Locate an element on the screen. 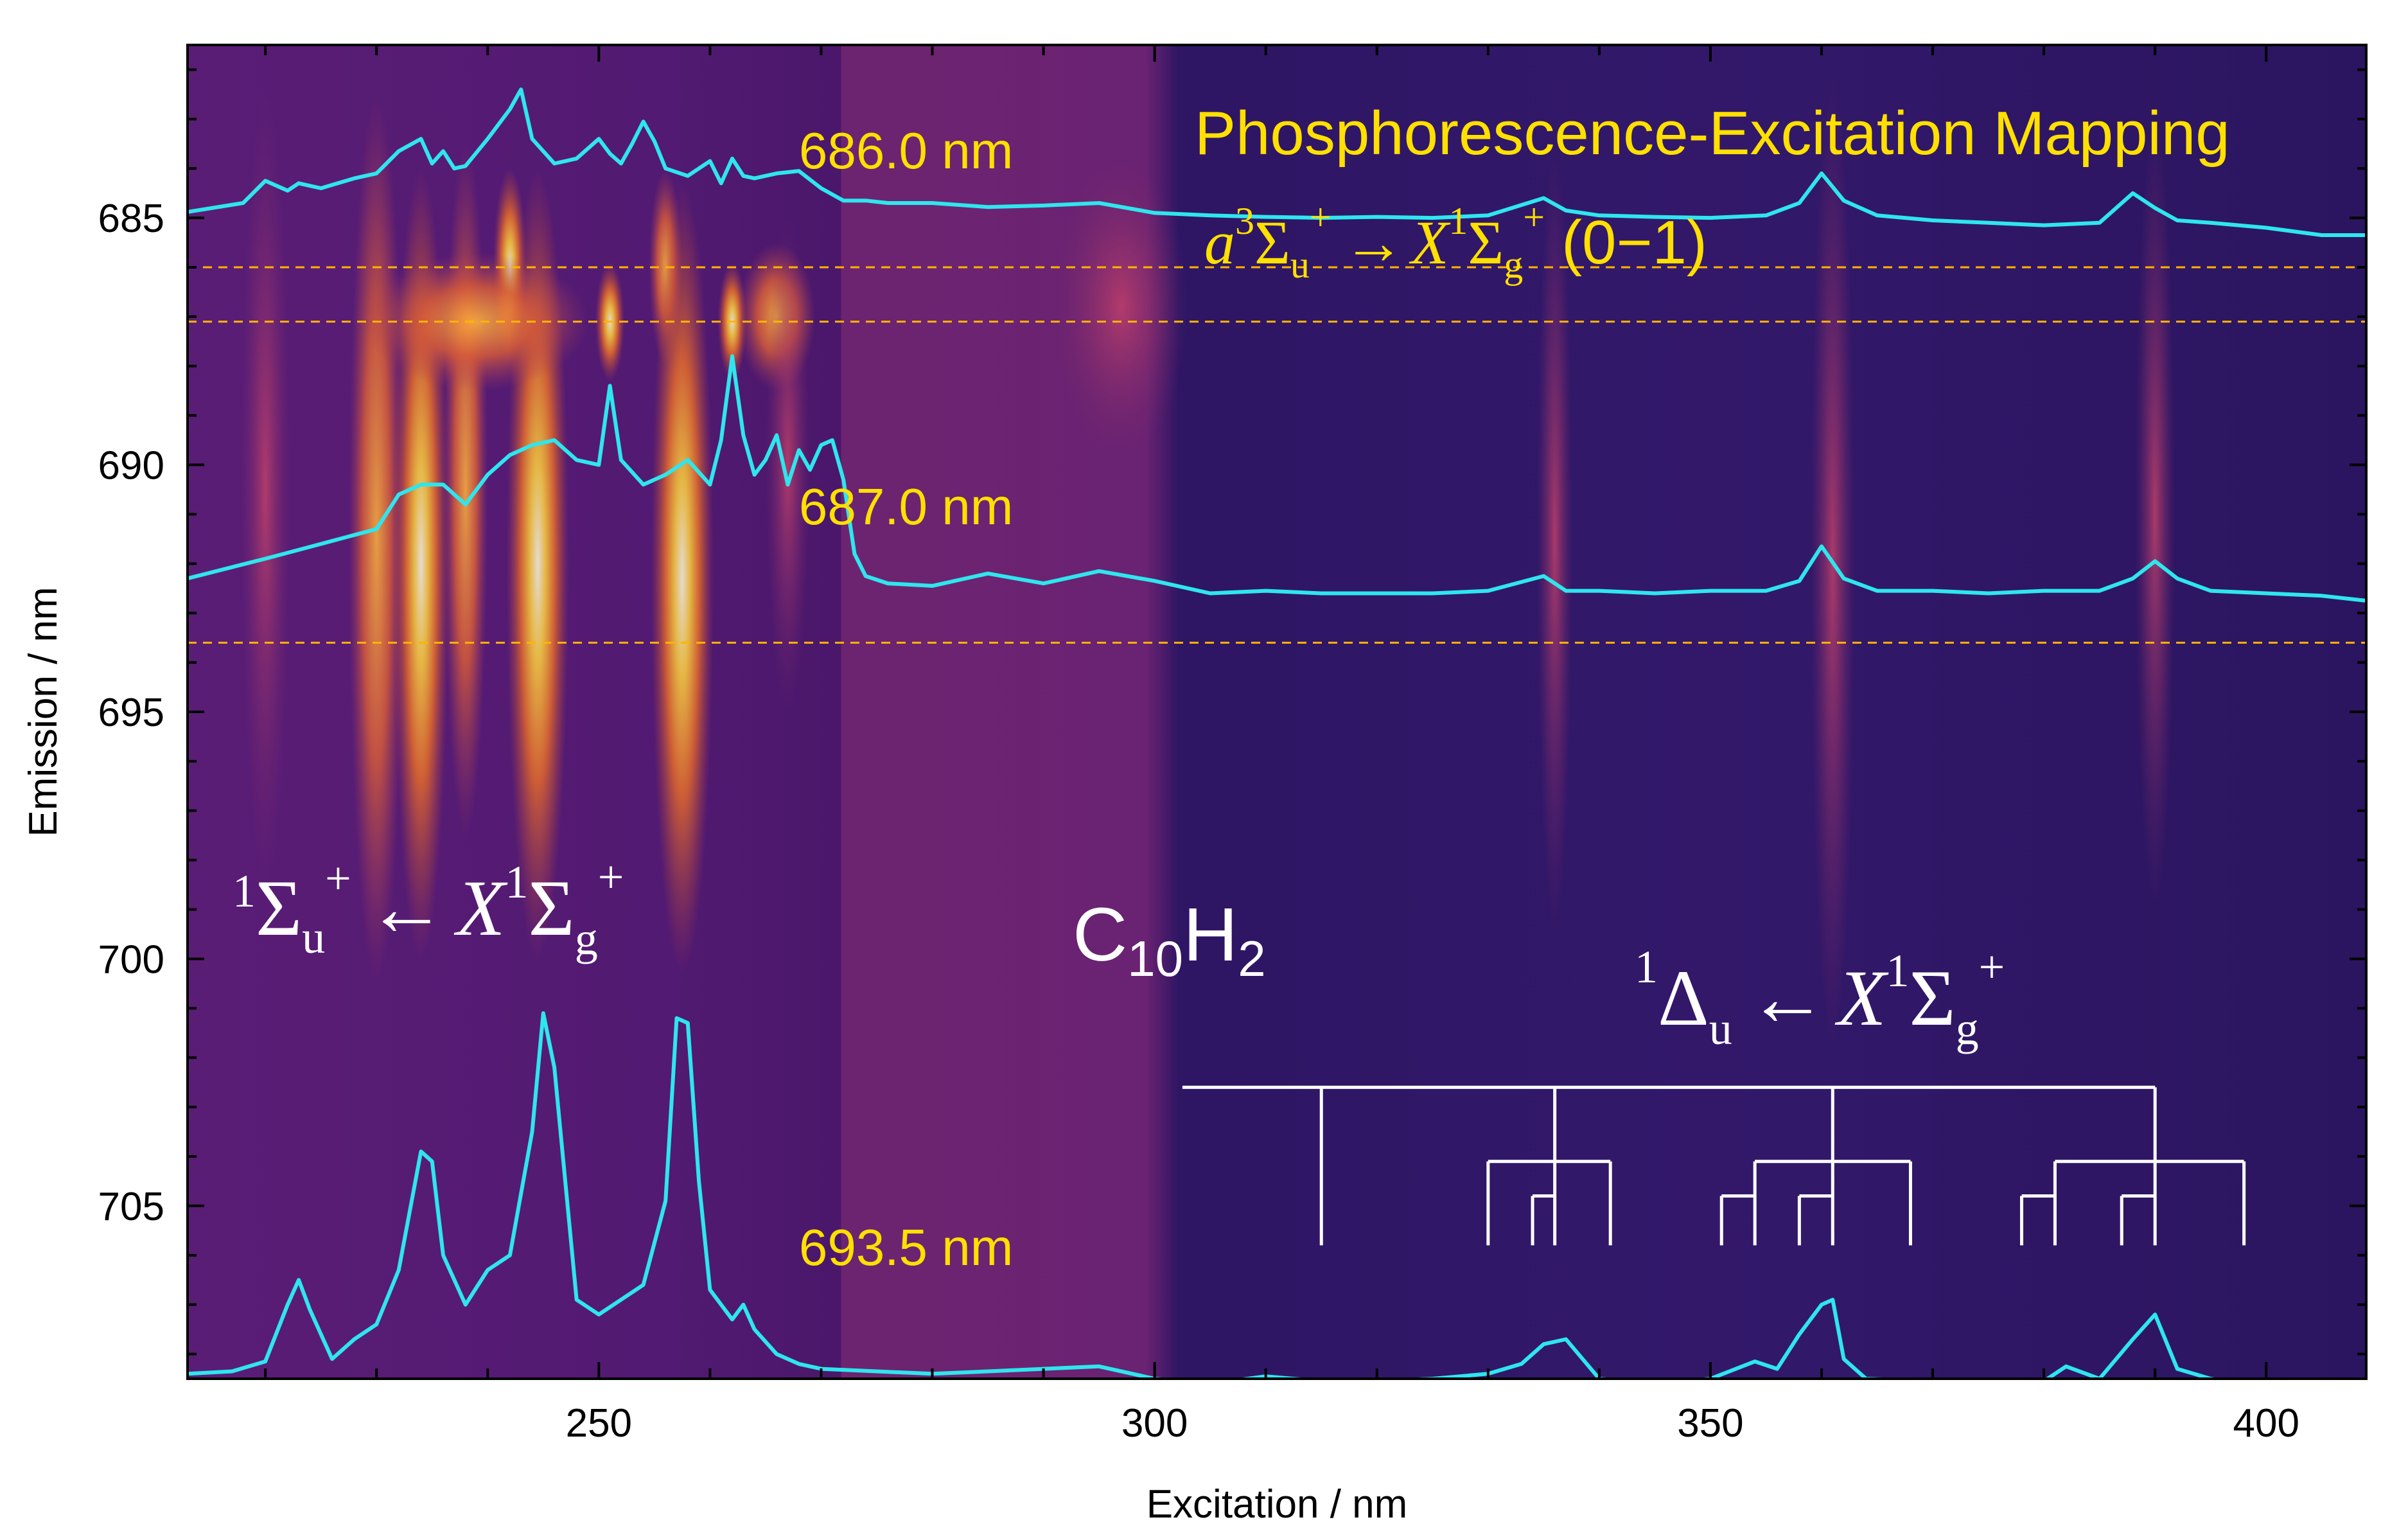 Image resolution: width=2408 pixels, height=1540 pixels. subtitle-u: u is located at coordinates (1300, 264).